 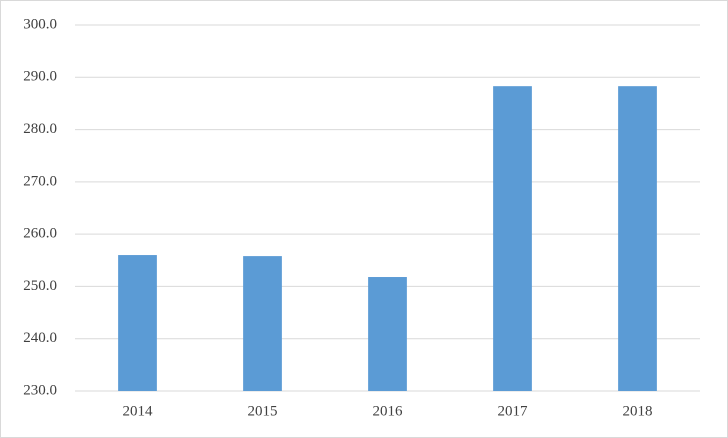 What do you see at coordinates (263, 411) in the screenshot?
I see `x-tick-label: 2015` at bounding box center [263, 411].